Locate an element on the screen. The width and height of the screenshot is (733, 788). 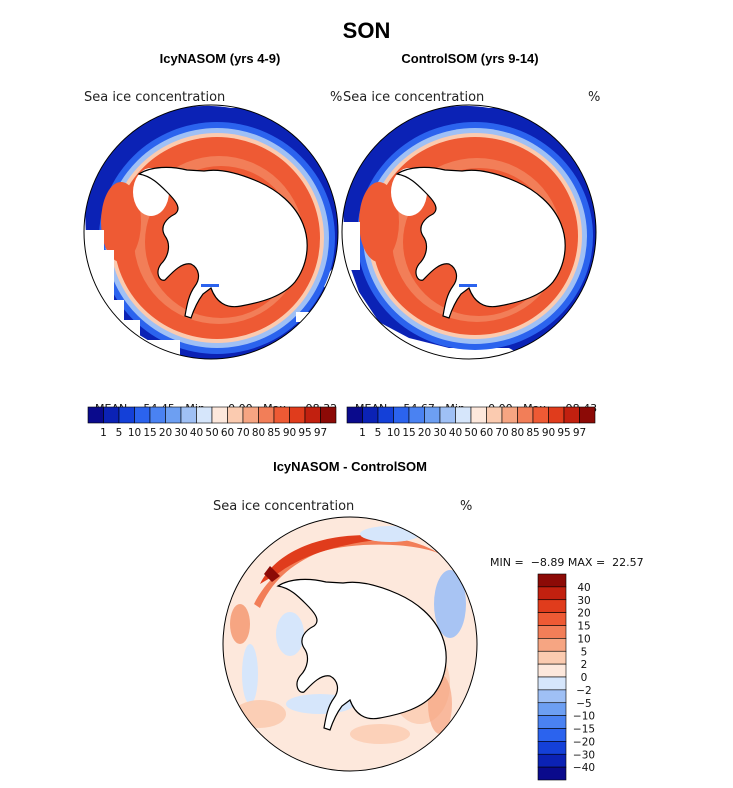
colorbar-1-tick-label: 5 is located at coordinates (119, 433).